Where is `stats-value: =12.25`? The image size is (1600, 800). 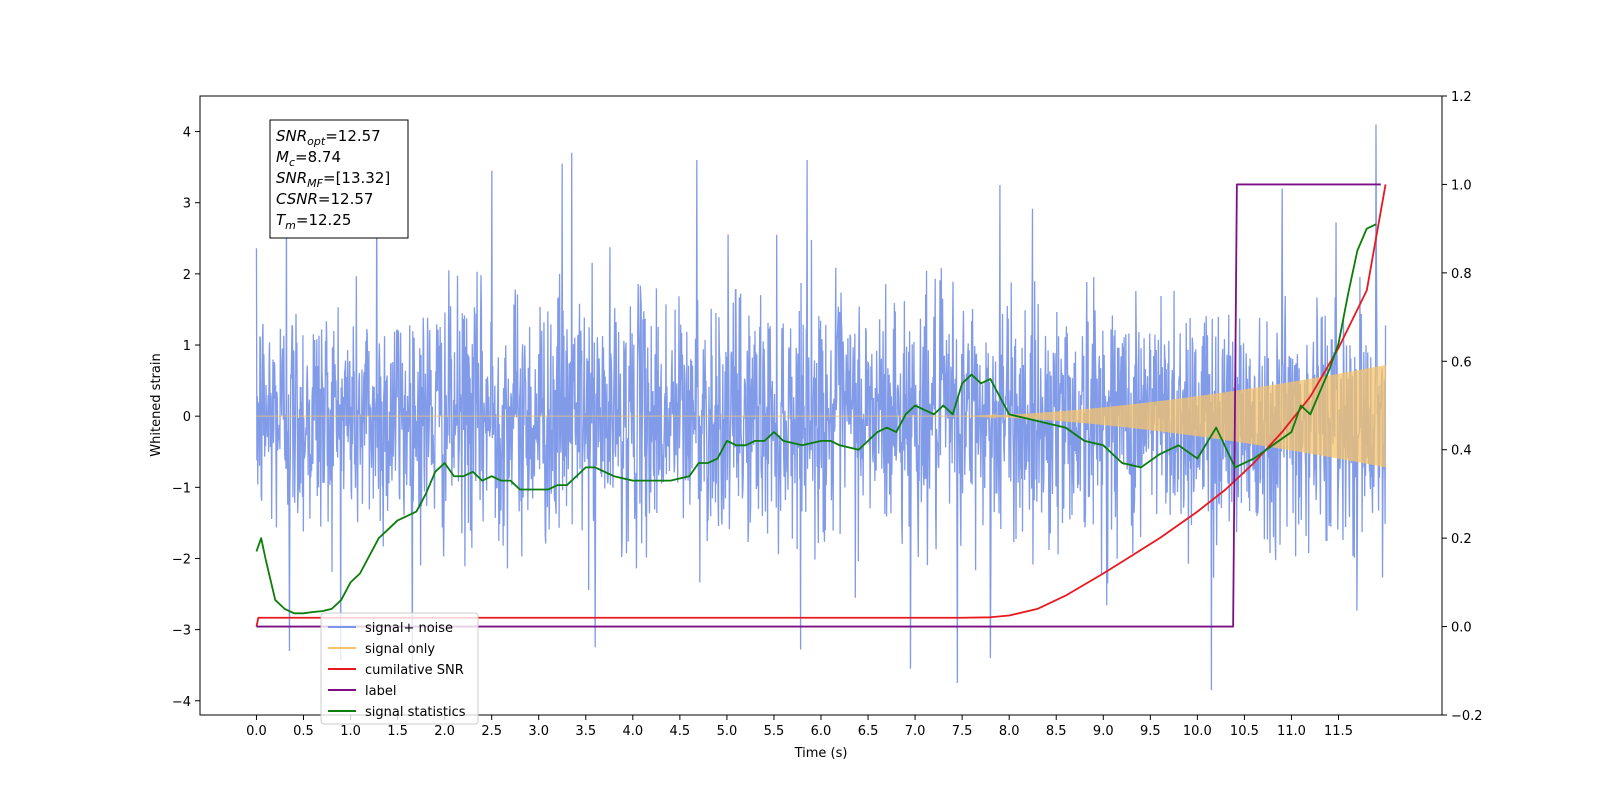
stats-value: =12.25 is located at coordinates (324, 220).